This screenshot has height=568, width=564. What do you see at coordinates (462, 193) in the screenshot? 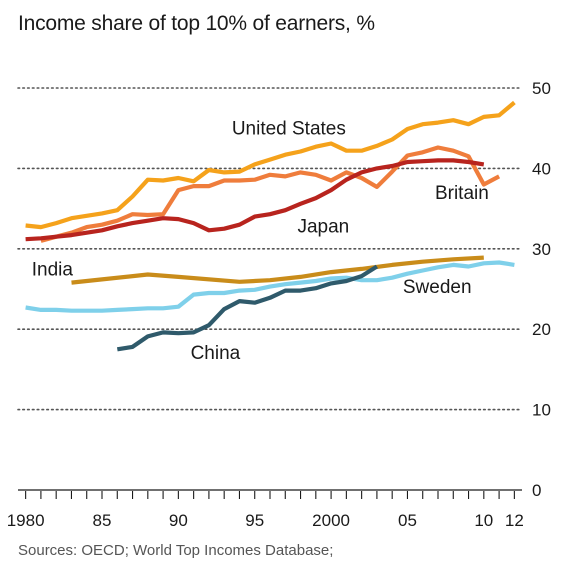
I see `series-label-britain: Britain` at bounding box center [462, 193].